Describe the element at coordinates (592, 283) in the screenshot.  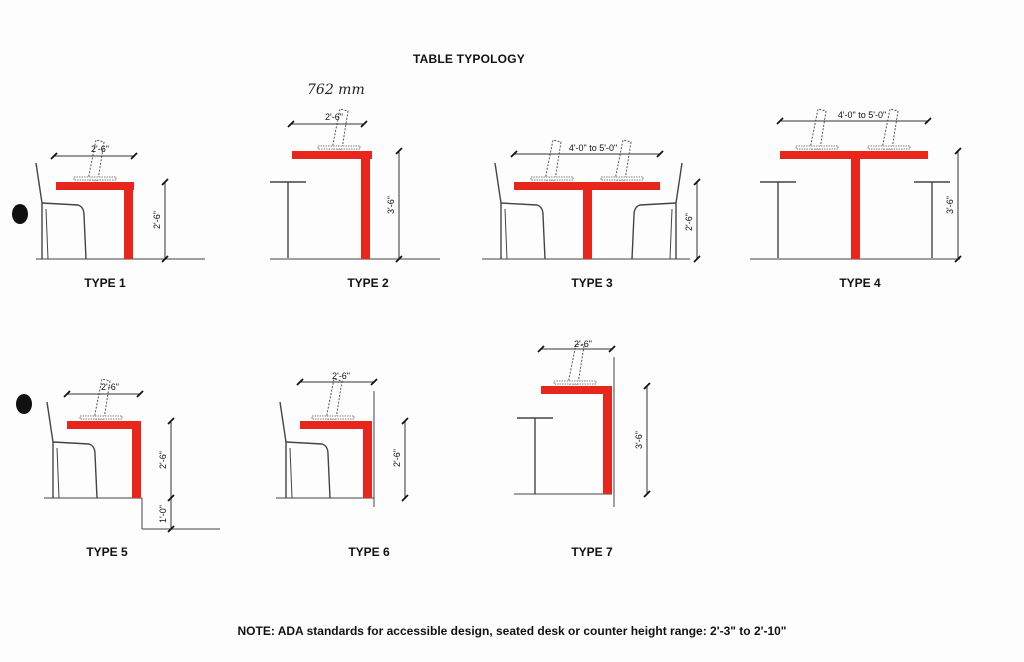
I see `type-3-label: TYPE 3` at that location.